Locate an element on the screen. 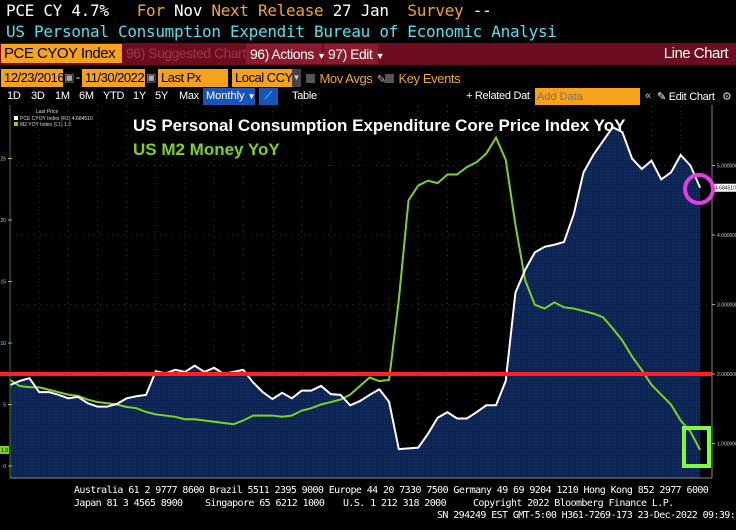 The image size is (736, 530). currency-select: Local CCY is located at coordinates (262, 78).